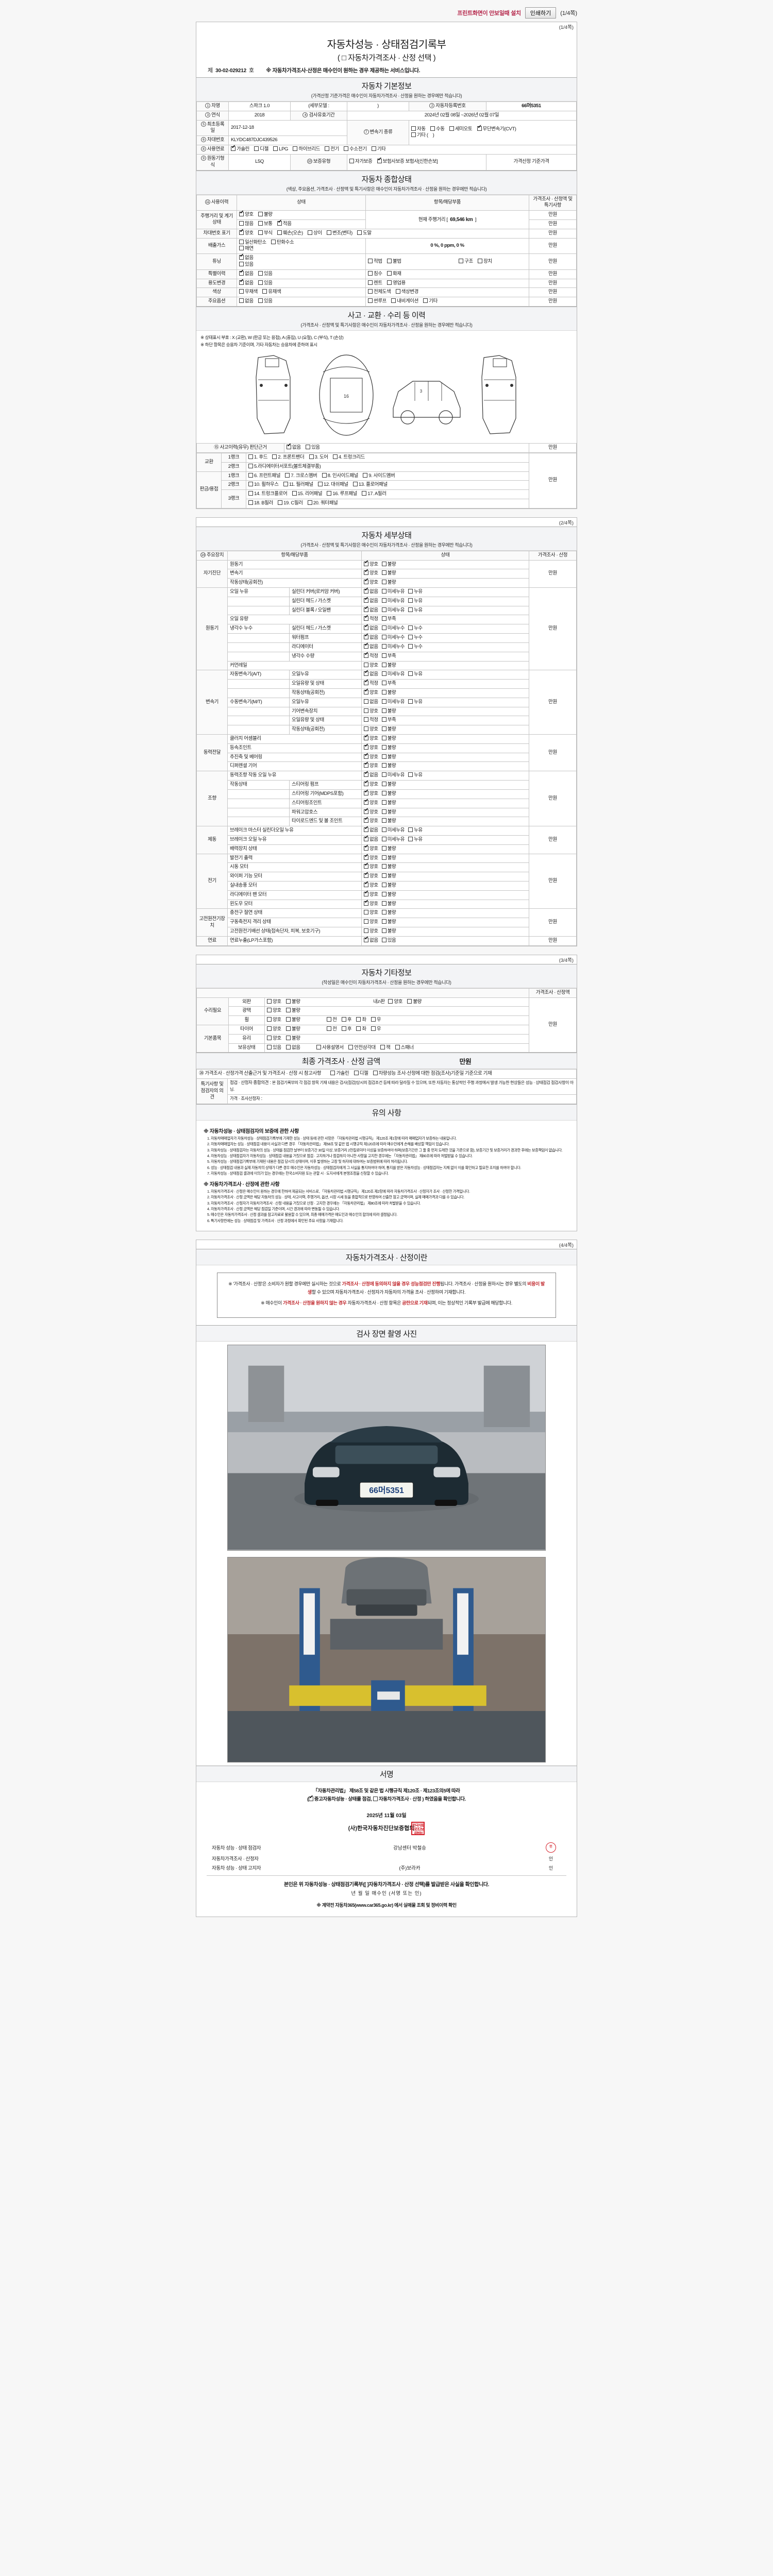 This screenshot has width=773, height=2576. I want to click on checkbox-vin-damage, so click(279, 232).